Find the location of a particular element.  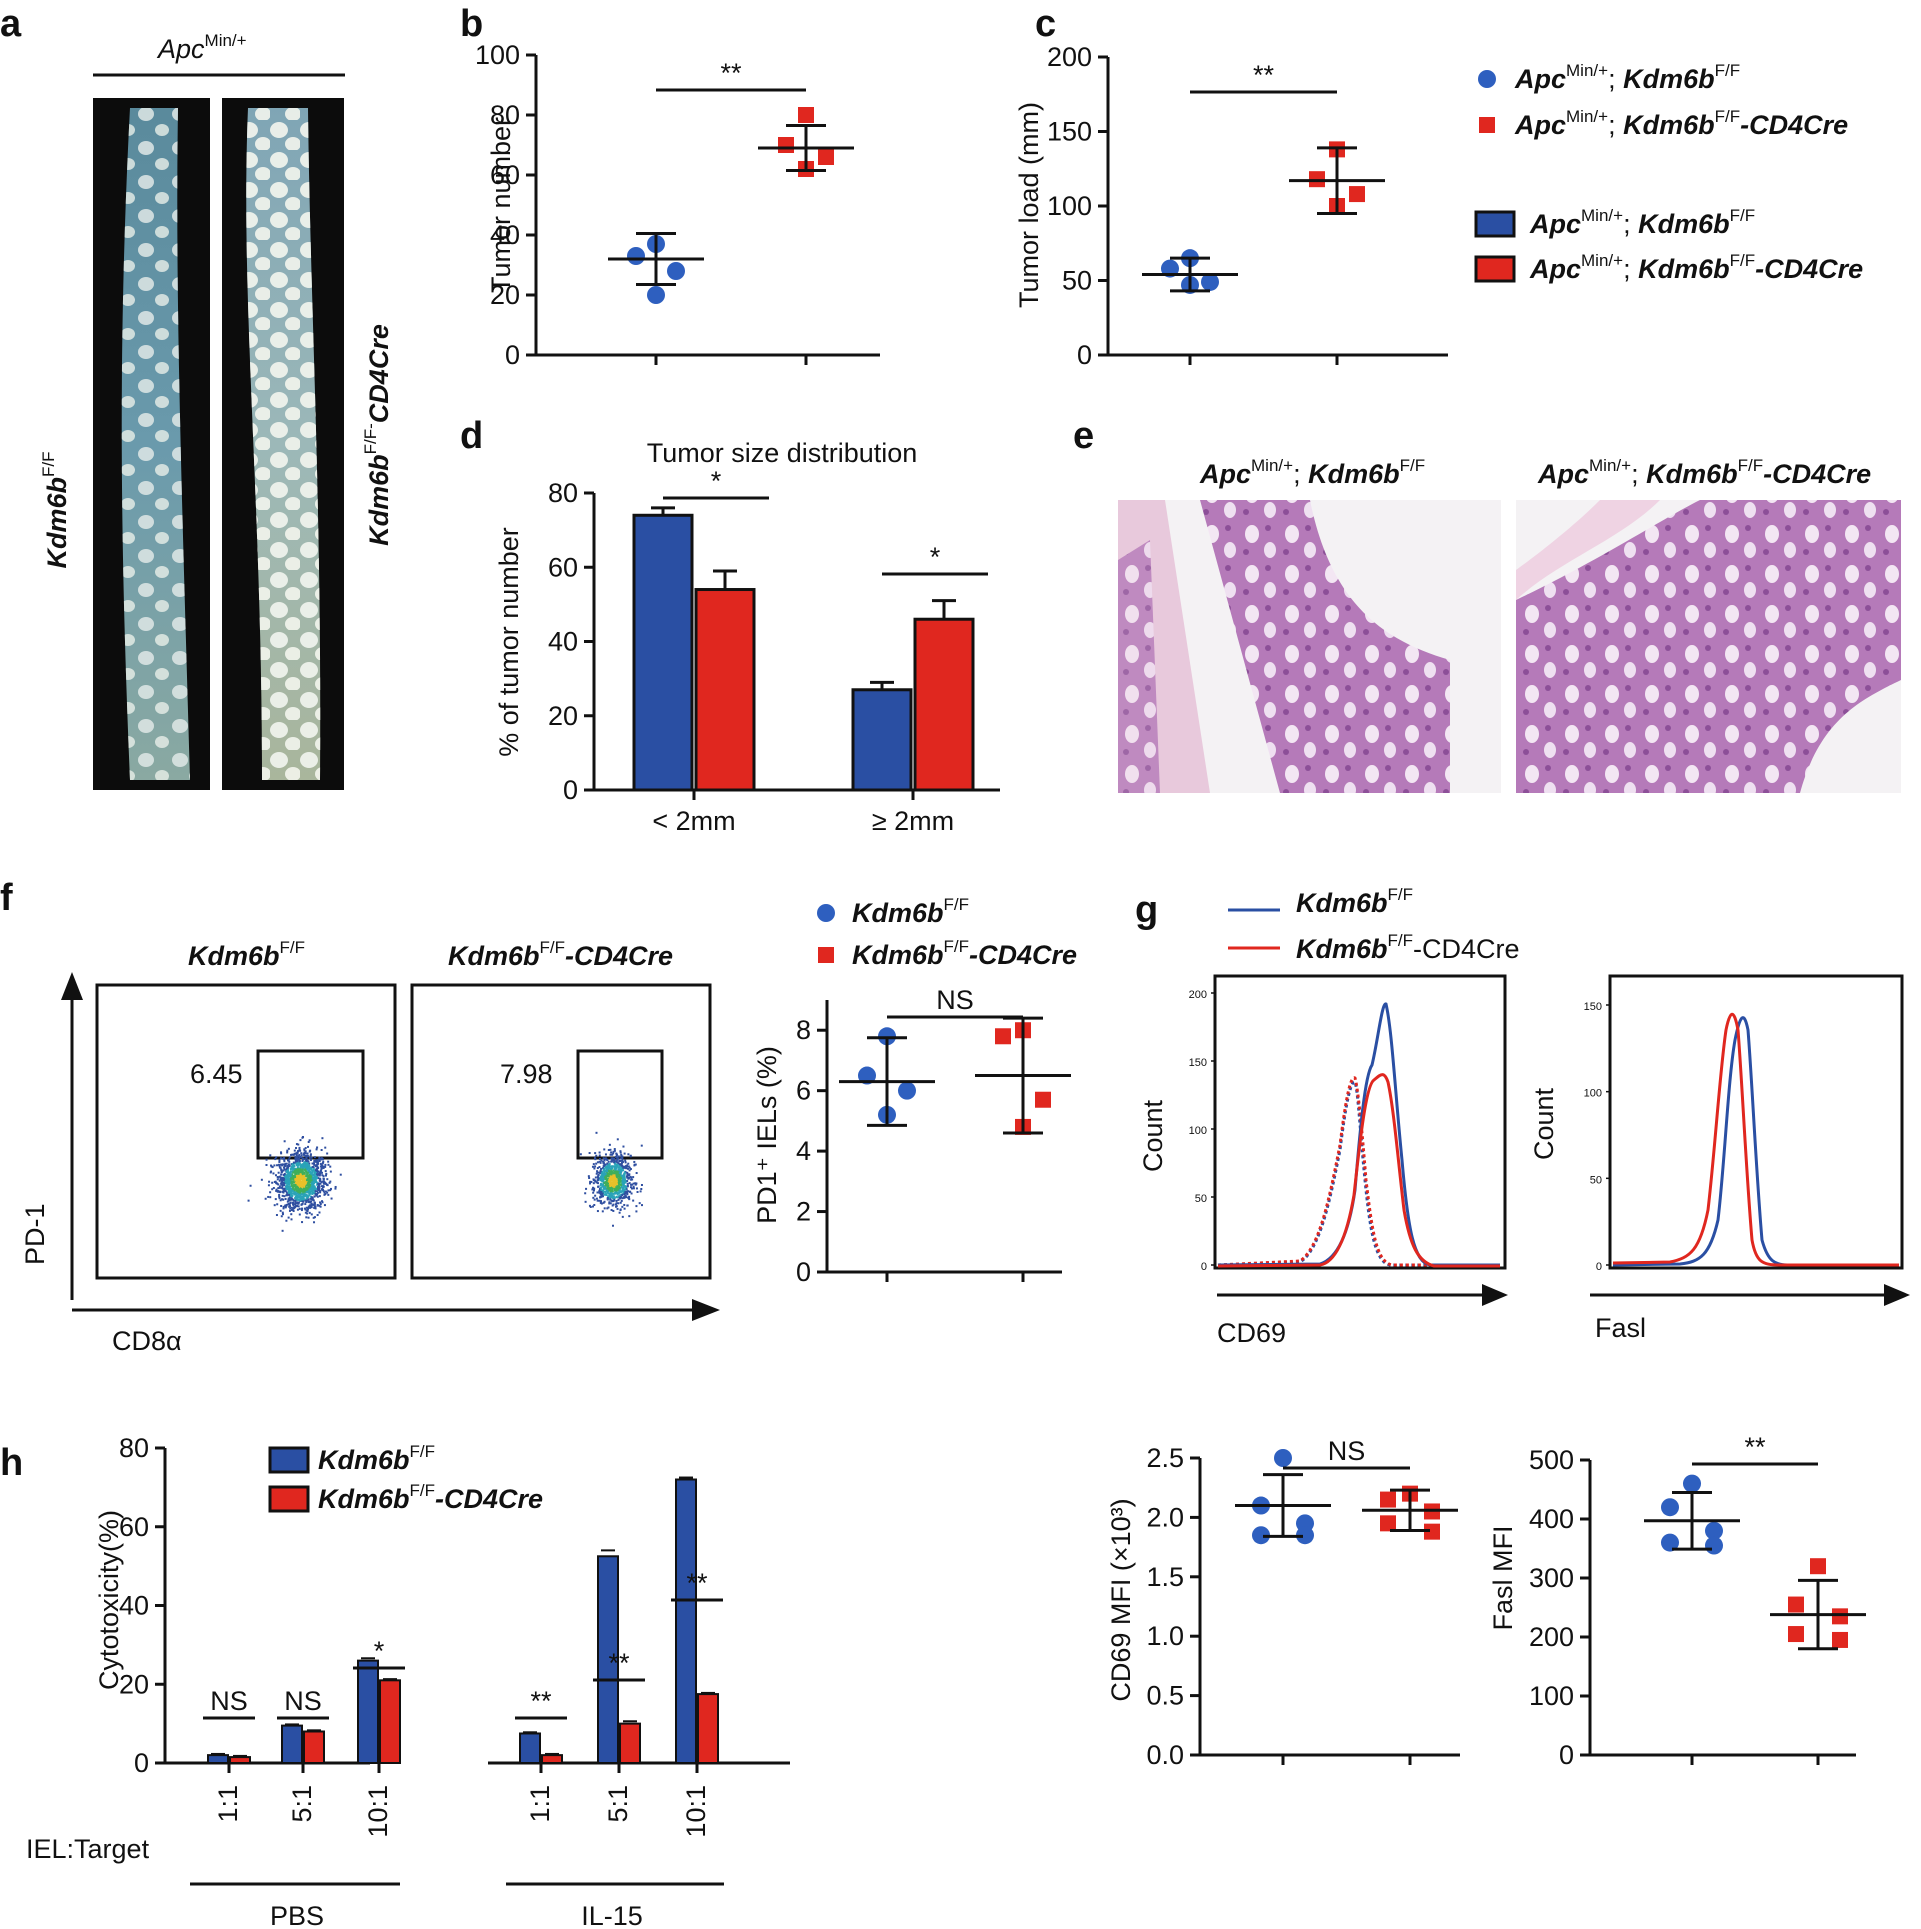

panel-a-header-sup: Min/+ is located at coordinates (226, 40).